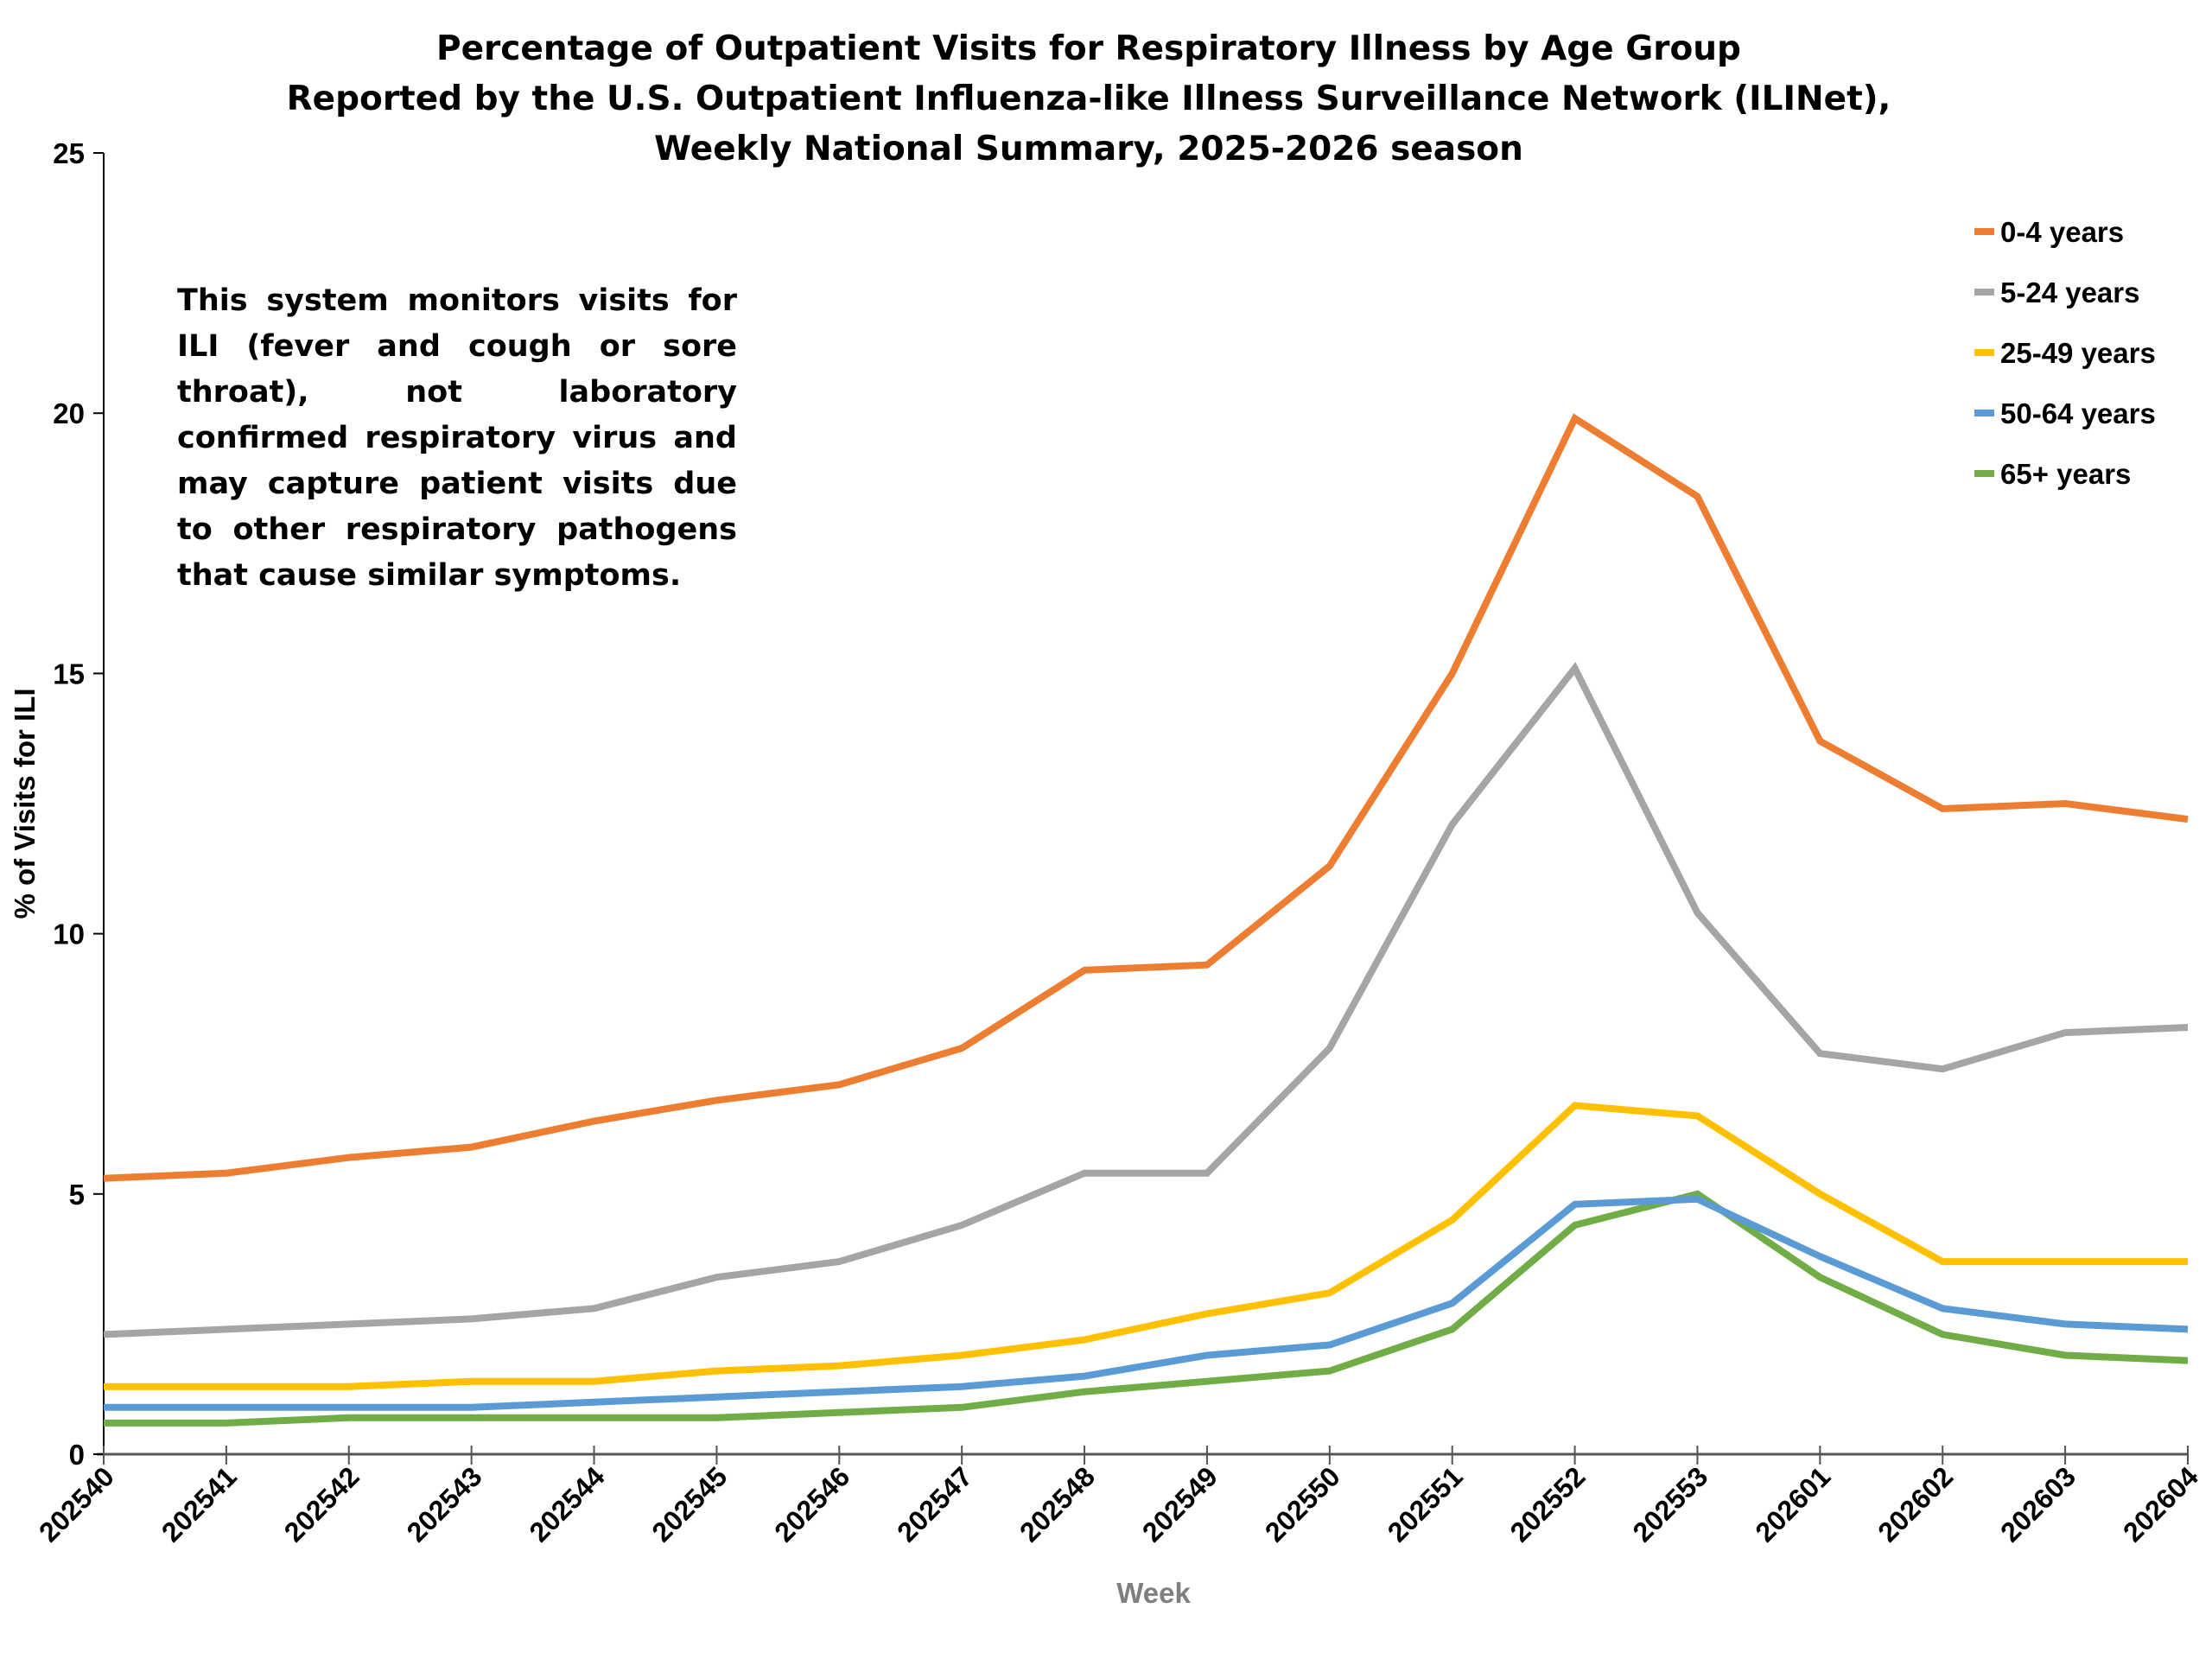 This screenshot has height=1659, width=2212. I want to click on x-tick-label: 202601, so click(1792, 1504).